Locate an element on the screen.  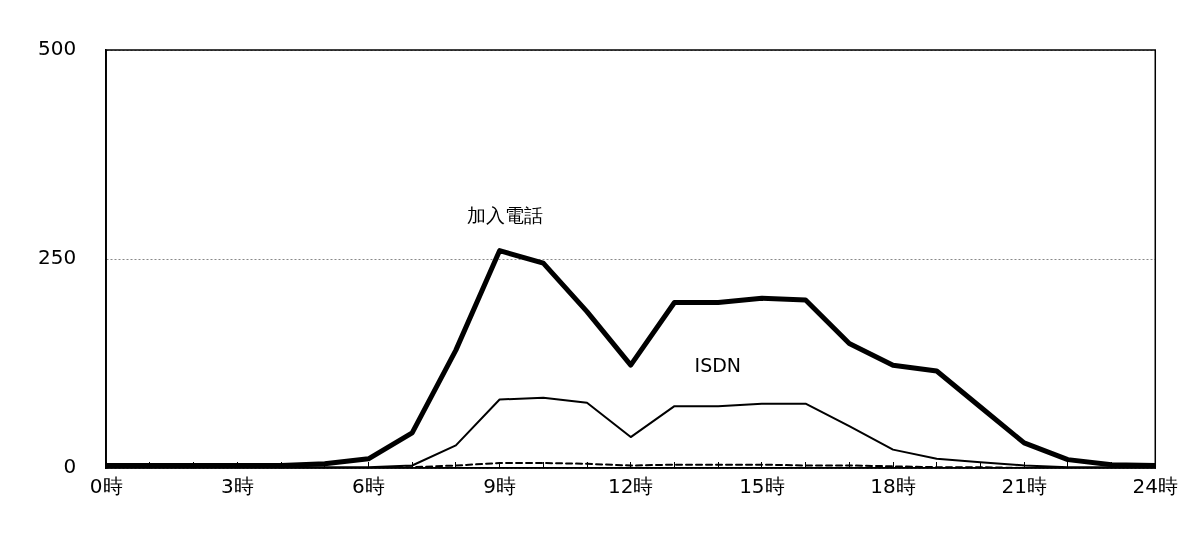
x-tick-label: 6時 is located at coordinates (368, 486).